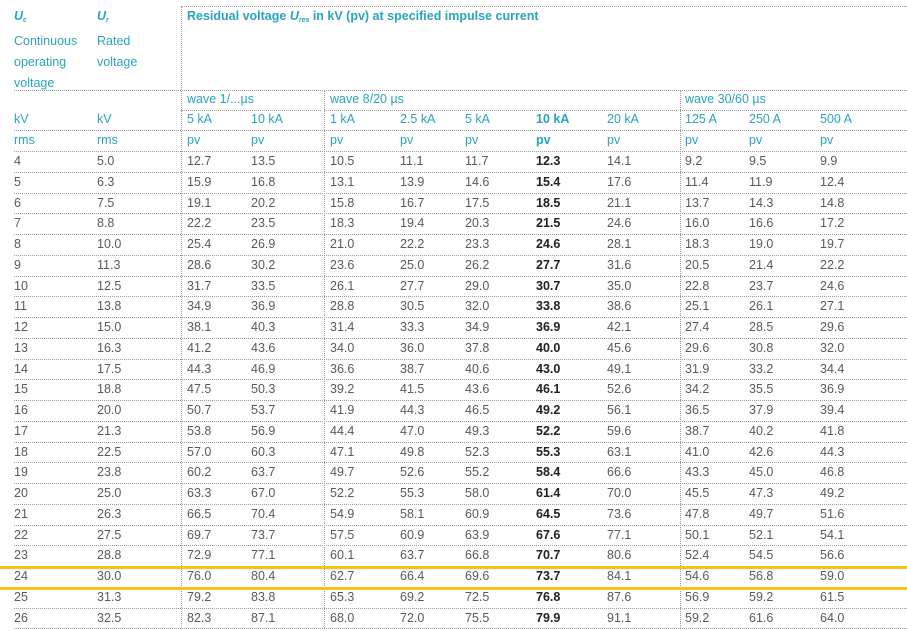  What do you see at coordinates (697, 451) in the screenshot?
I see `table-cell: 41.0` at bounding box center [697, 451].